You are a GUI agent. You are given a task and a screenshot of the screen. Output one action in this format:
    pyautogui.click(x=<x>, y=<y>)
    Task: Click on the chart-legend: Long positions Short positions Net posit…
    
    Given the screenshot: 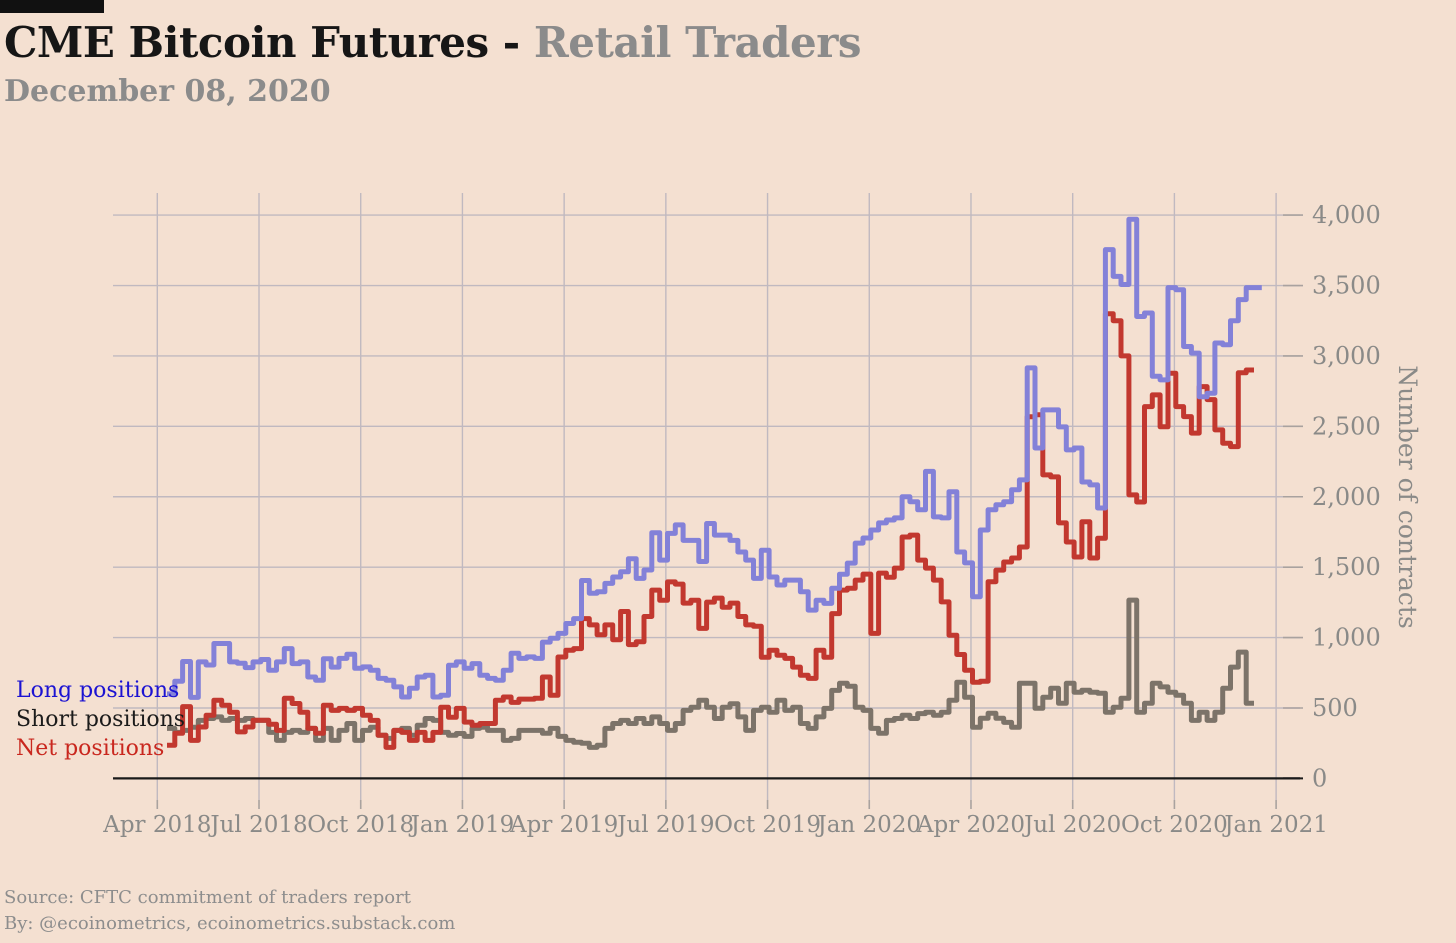 What is the action you would take?
    pyautogui.click(x=100, y=719)
    